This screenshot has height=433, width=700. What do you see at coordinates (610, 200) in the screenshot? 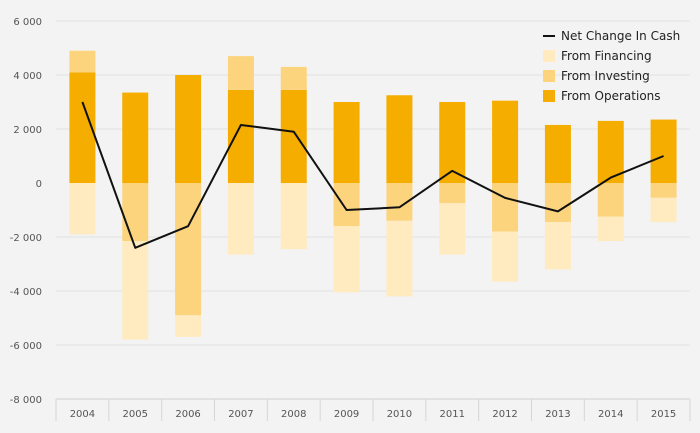
I see `bar-from-investing-2014` at bounding box center [610, 200].